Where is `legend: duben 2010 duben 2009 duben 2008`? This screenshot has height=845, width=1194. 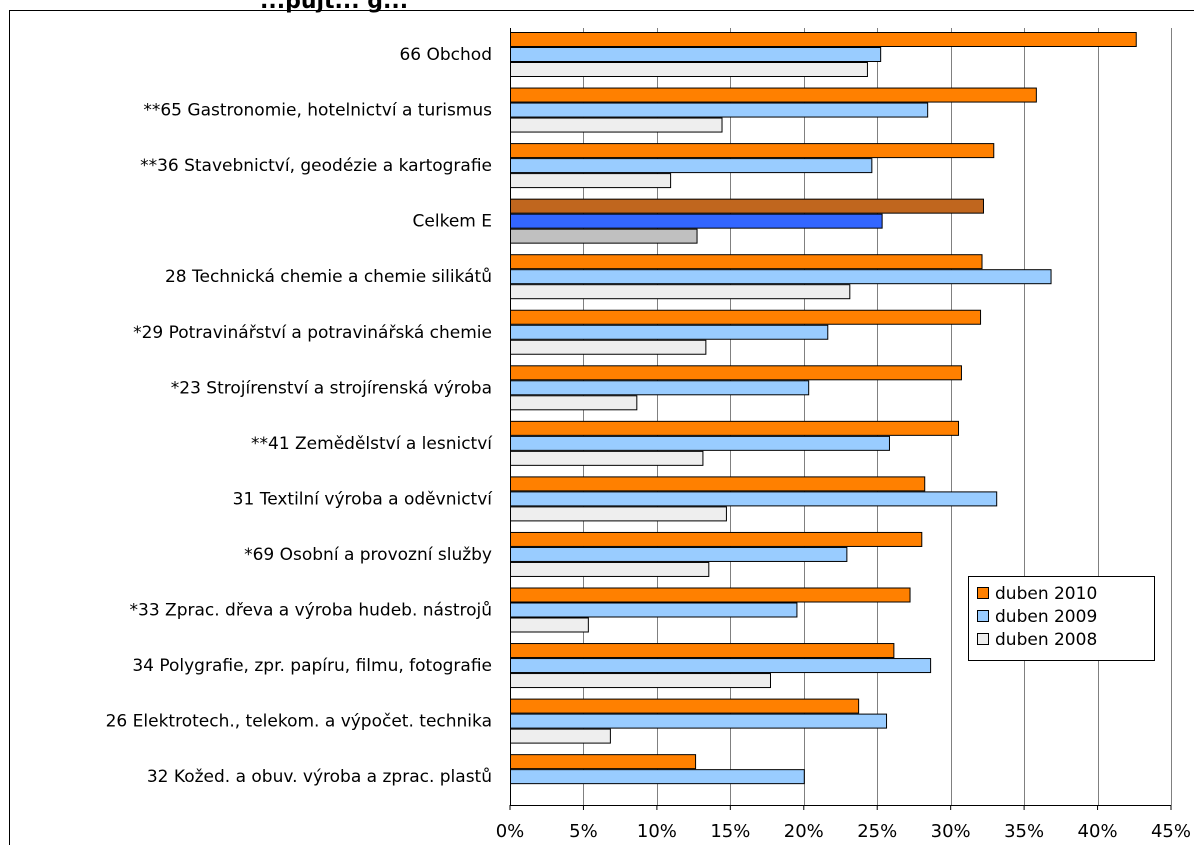
legend: duben 2010 duben 2009 duben 2008 is located at coordinates (1061, 618).